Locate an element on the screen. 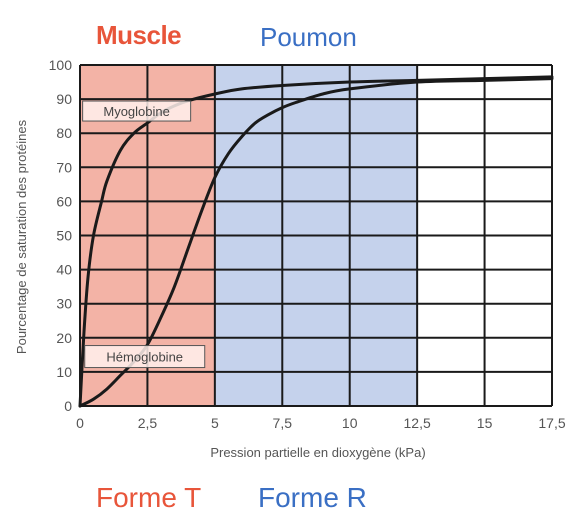  x-tick-label: 12,5 is located at coordinates (417, 423).